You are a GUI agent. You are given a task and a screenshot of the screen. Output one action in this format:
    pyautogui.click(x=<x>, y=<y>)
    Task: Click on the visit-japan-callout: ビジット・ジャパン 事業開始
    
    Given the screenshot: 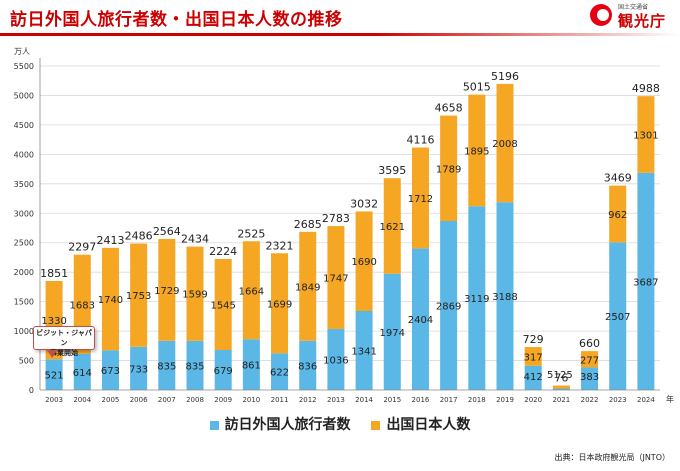 What is the action you would take?
    pyautogui.click(x=64, y=342)
    